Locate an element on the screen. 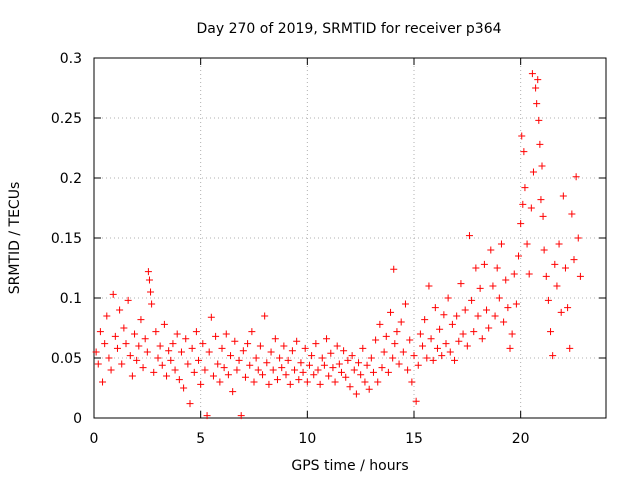 The image size is (640, 480). y-tick-label: 0.05 is located at coordinates (66, 359).